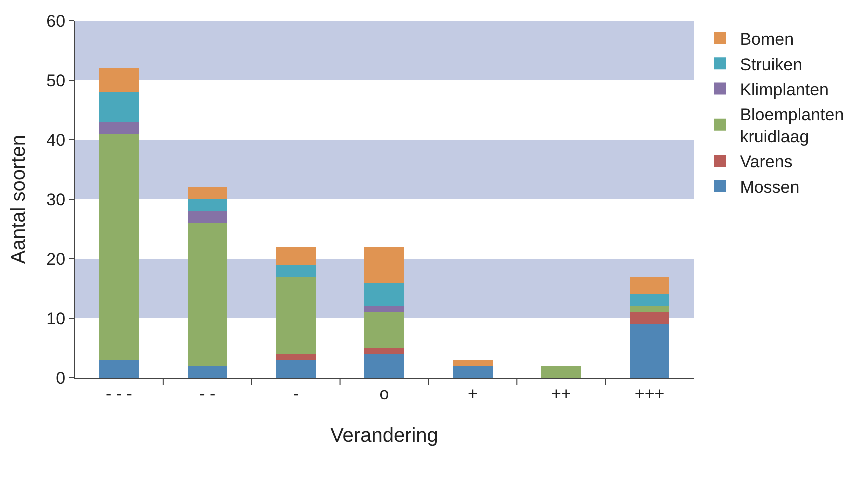 This screenshot has width=861, height=477. What do you see at coordinates (56, 259) in the screenshot?
I see `y-tick-label: 20` at bounding box center [56, 259].